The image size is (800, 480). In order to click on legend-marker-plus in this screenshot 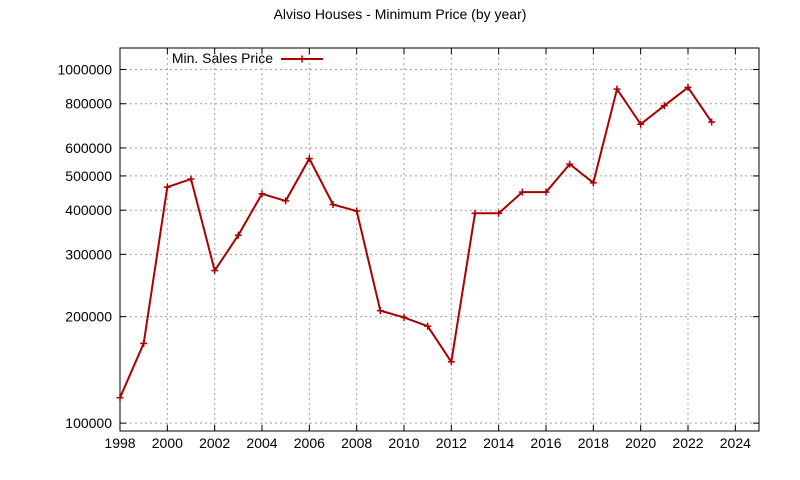, I will do `click(302, 59)`.